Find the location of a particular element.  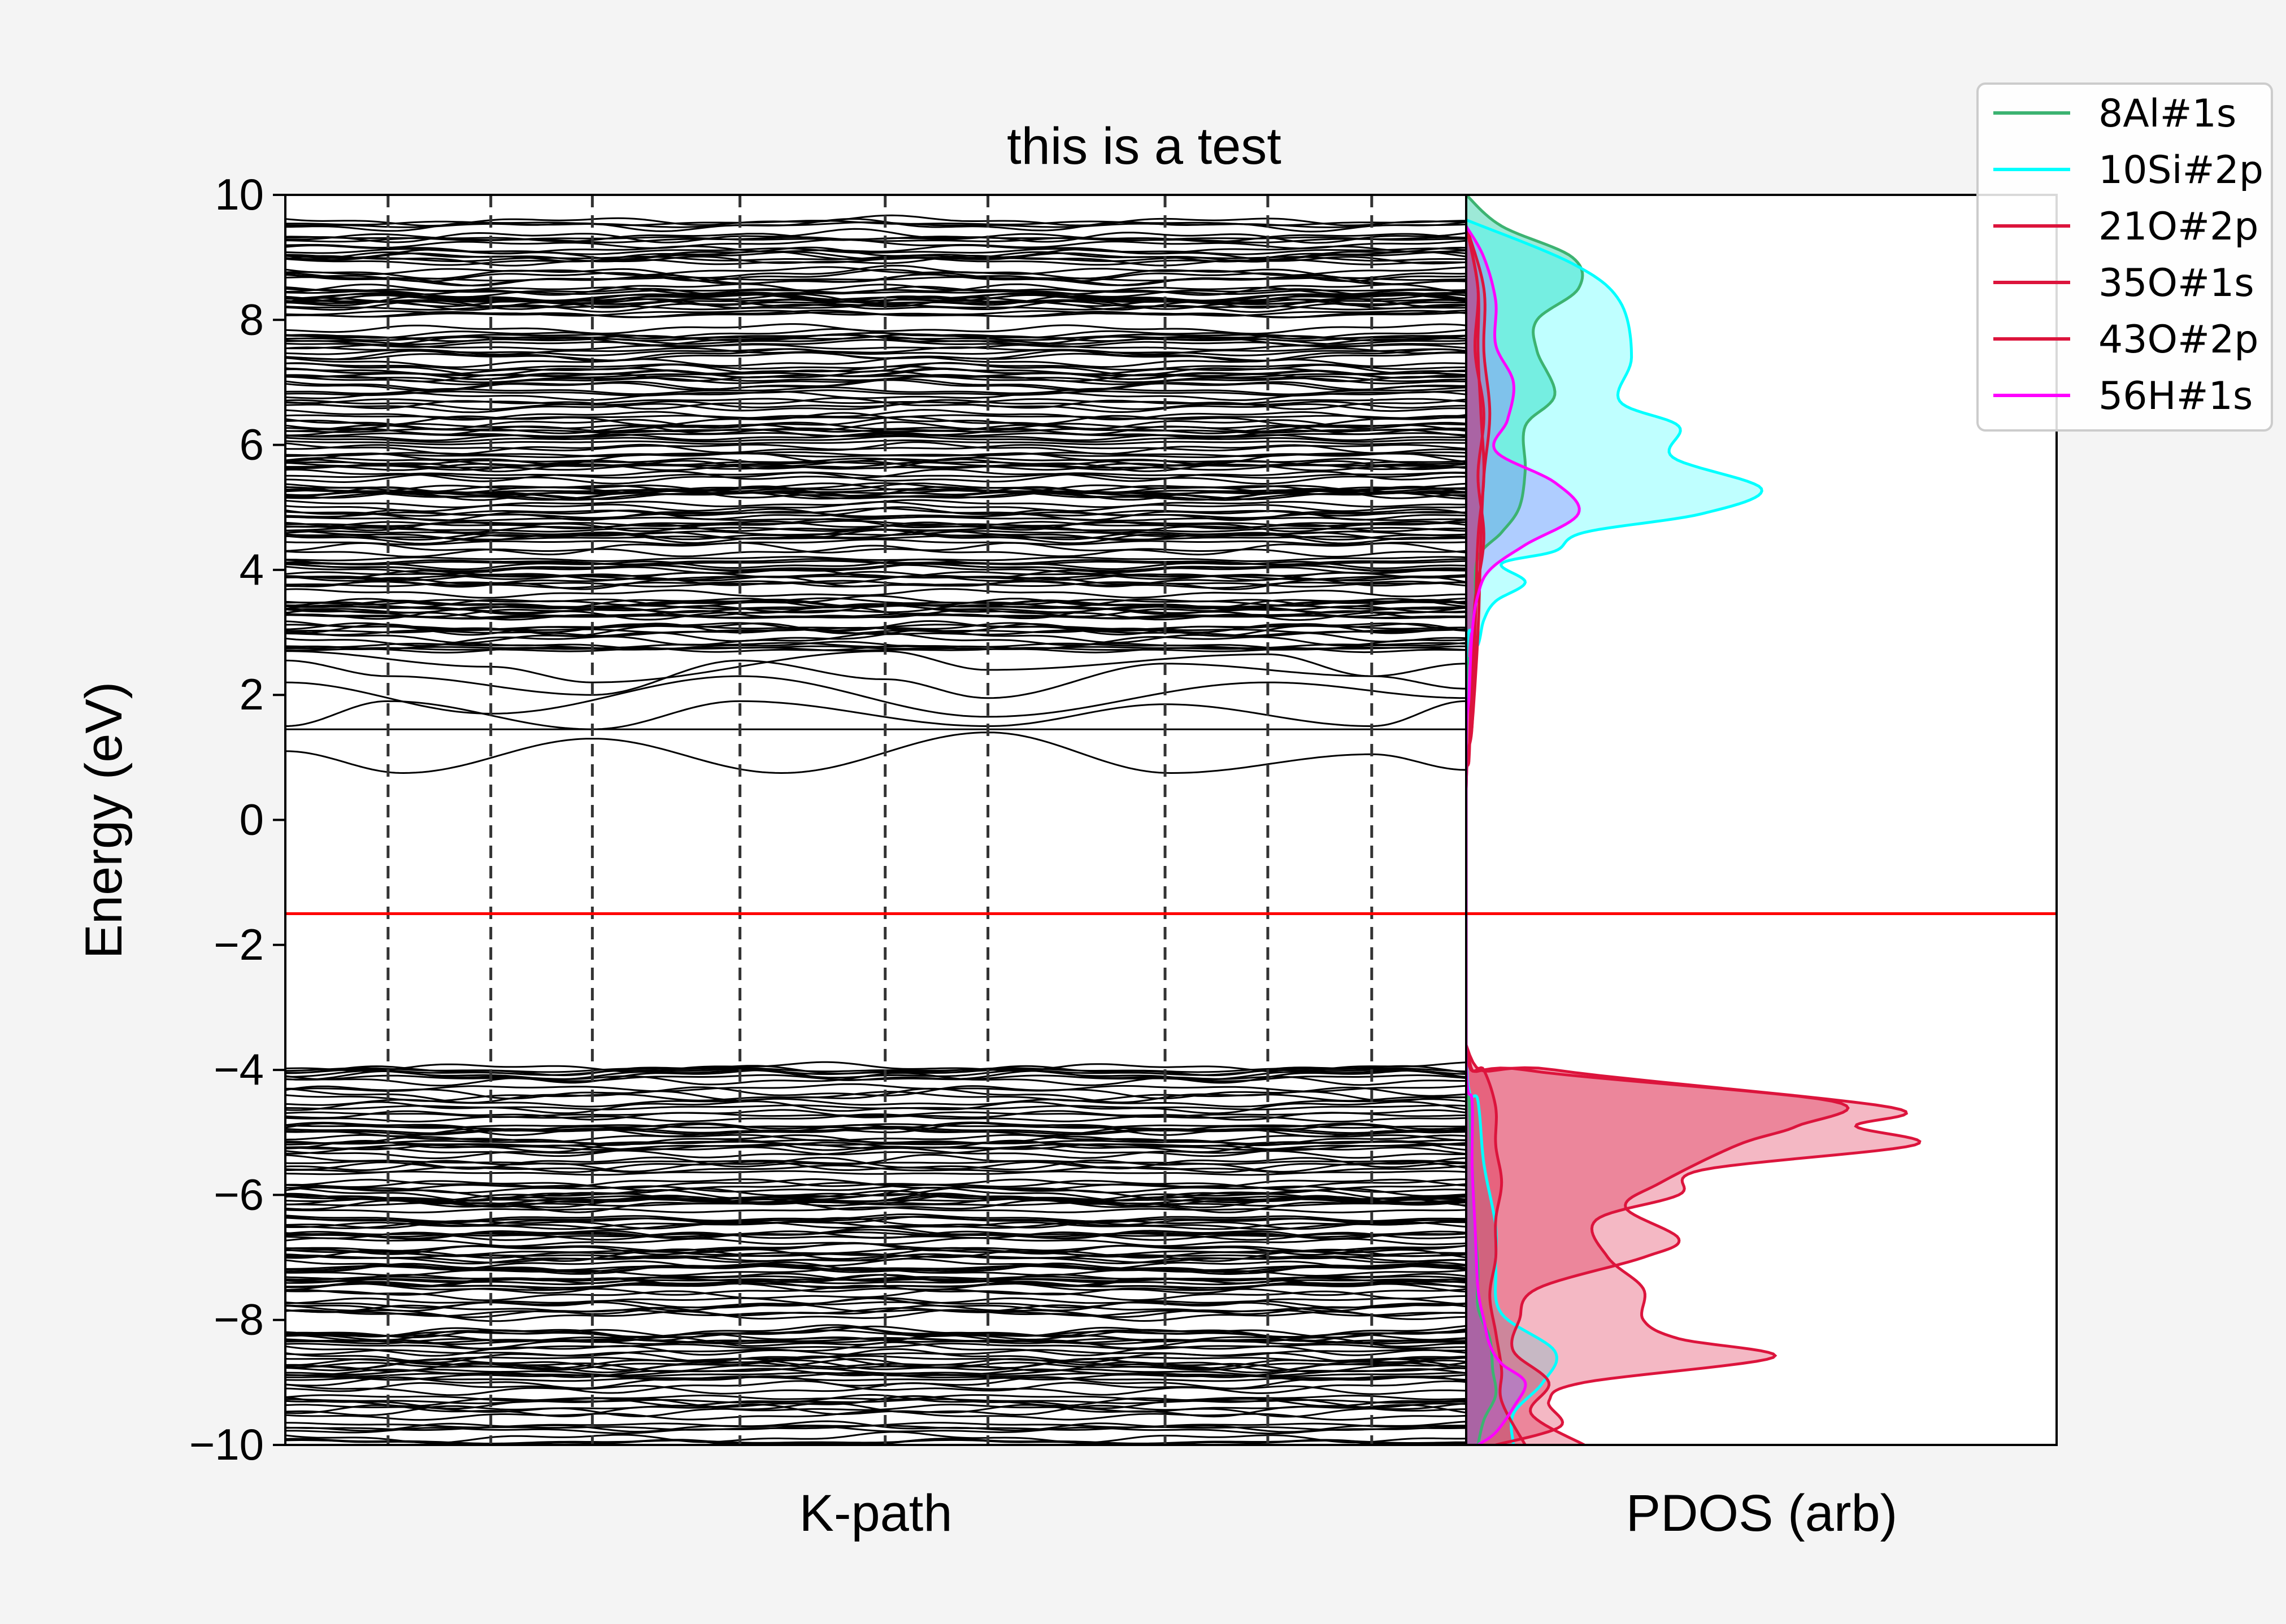

y-tick-label: 2 is located at coordinates (252, 694).